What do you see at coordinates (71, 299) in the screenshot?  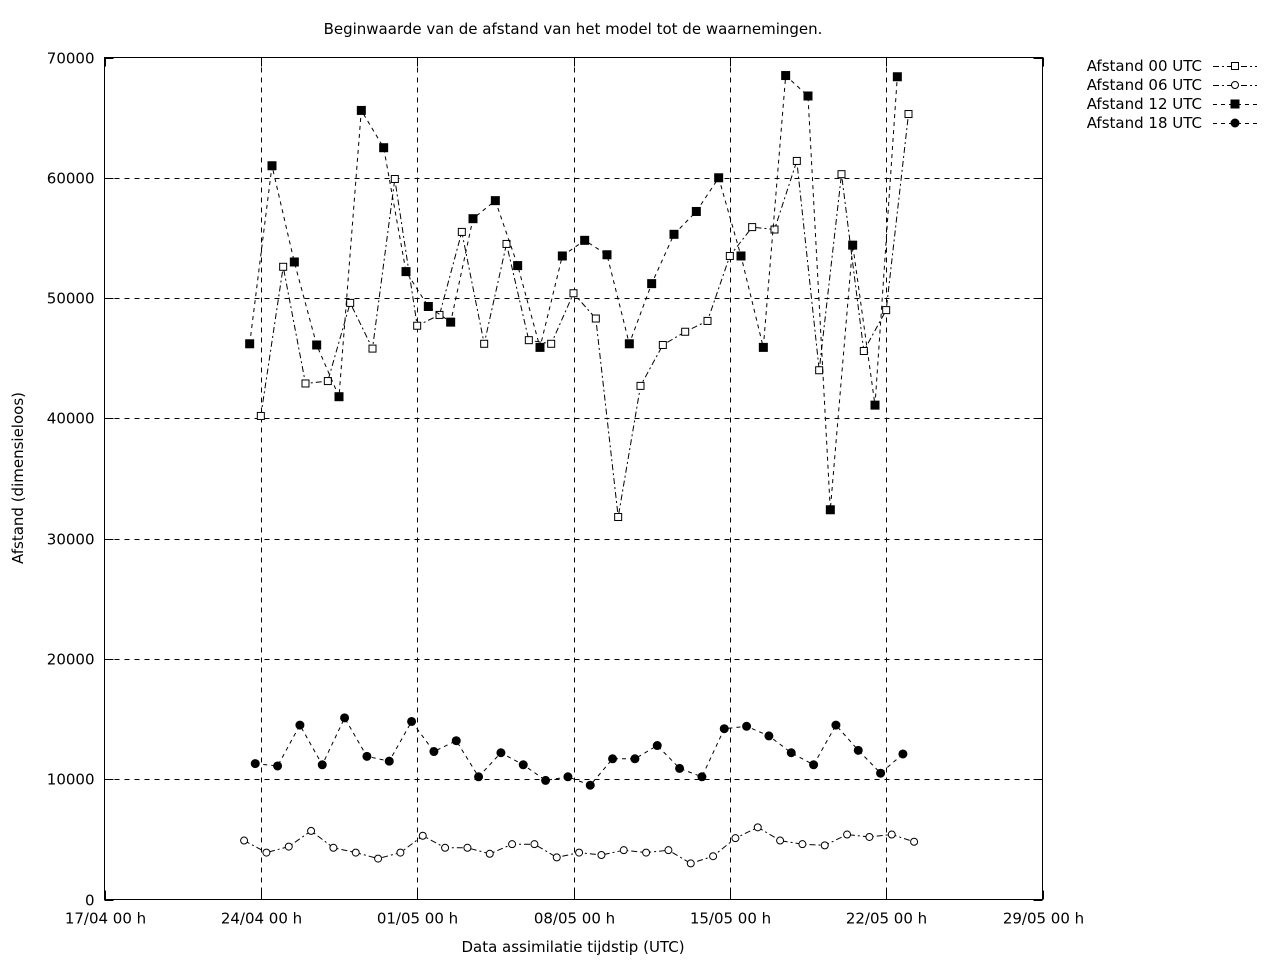 I see `y-tick-label: 50000` at bounding box center [71, 299].